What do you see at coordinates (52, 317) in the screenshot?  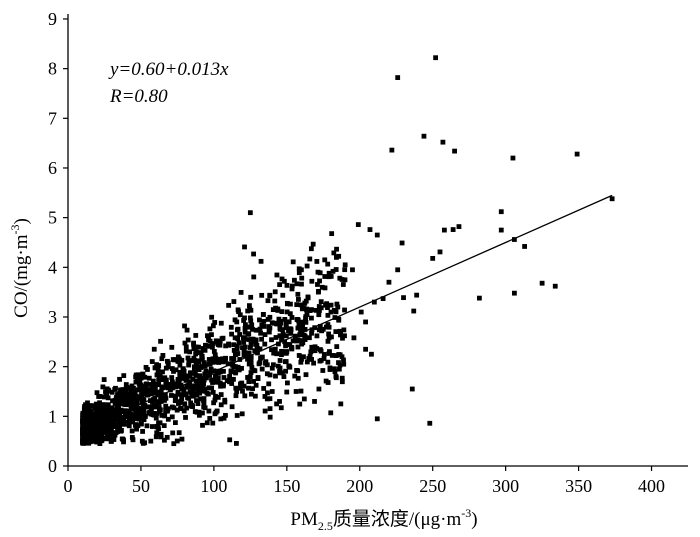 I see `y-tick-label: 3` at bounding box center [52, 317].